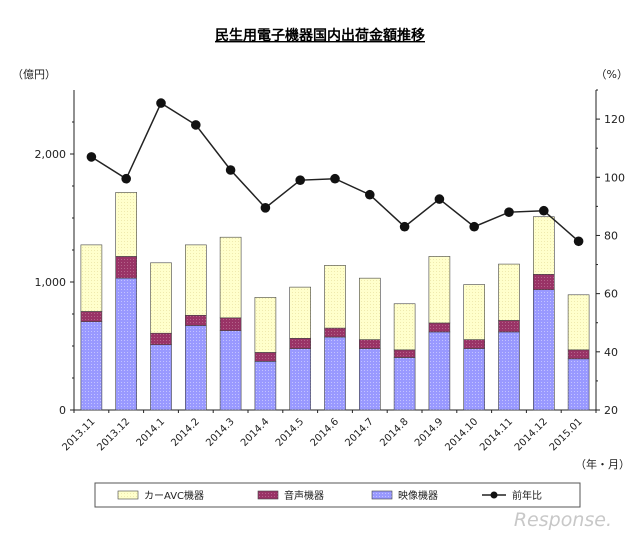 The image size is (640, 541). Describe the element at coordinates (527, 495) in the screenshot. I see `legend-label: 前年比` at that location.